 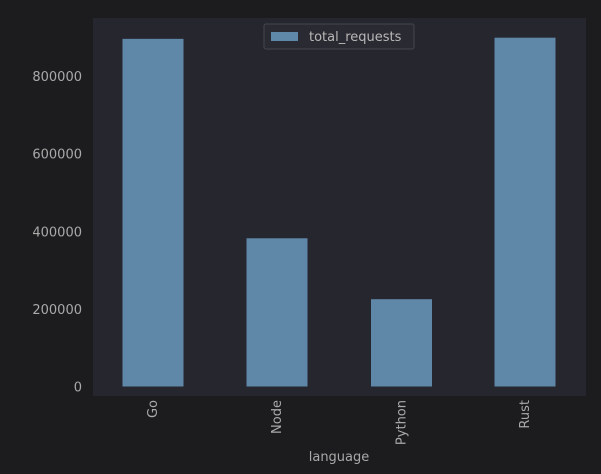 I want to click on x-tick-label: Python, so click(x=402, y=422).